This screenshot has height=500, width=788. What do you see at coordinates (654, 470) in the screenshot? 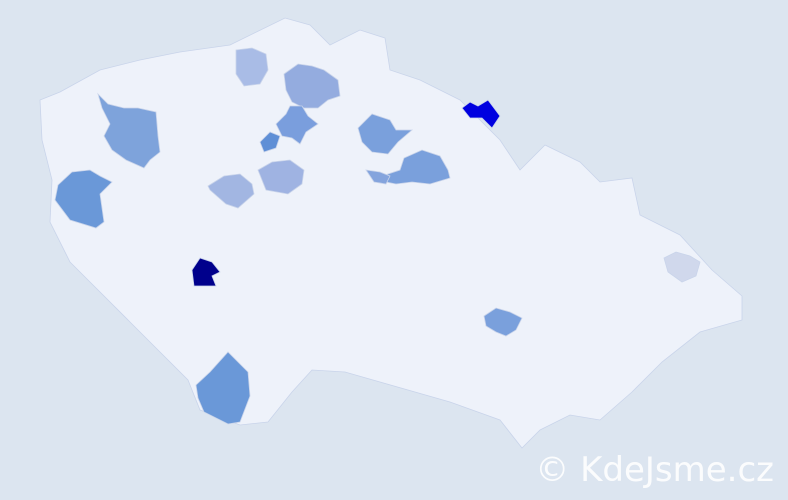
I see `watermark: © KdeJsme.cz` at bounding box center [654, 470].